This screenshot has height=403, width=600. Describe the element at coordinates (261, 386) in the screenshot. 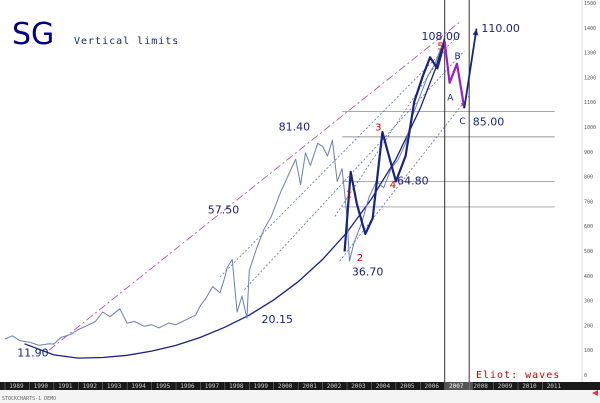

I see `x-tick-label-1999: 1999` at that location.